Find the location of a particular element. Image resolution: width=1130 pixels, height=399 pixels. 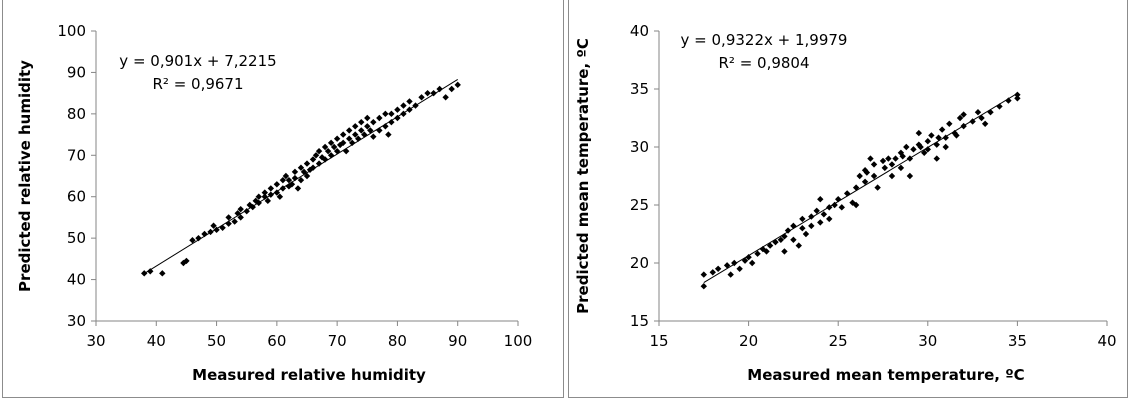

x-tick-label: 40 is located at coordinates (156, 341).